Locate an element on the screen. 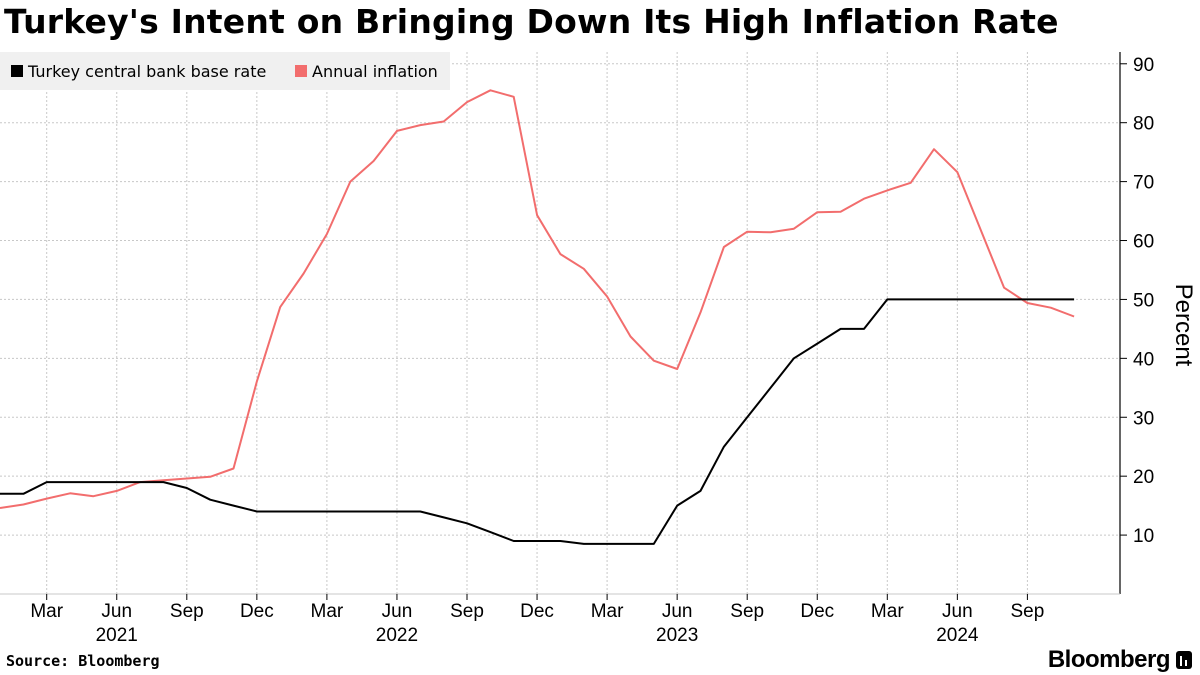 Image resolution: width=1200 pixels, height=675 pixels. y-tick-label: 80 is located at coordinates (1143, 124).